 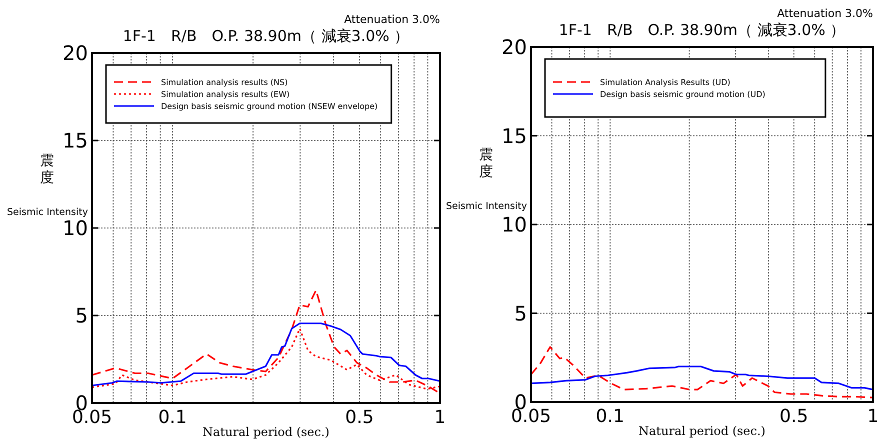 What do you see at coordinates (224, 82) in the screenshot?
I see `legend-label: Simulation analysis results (NS)` at bounding box center [224, 82].